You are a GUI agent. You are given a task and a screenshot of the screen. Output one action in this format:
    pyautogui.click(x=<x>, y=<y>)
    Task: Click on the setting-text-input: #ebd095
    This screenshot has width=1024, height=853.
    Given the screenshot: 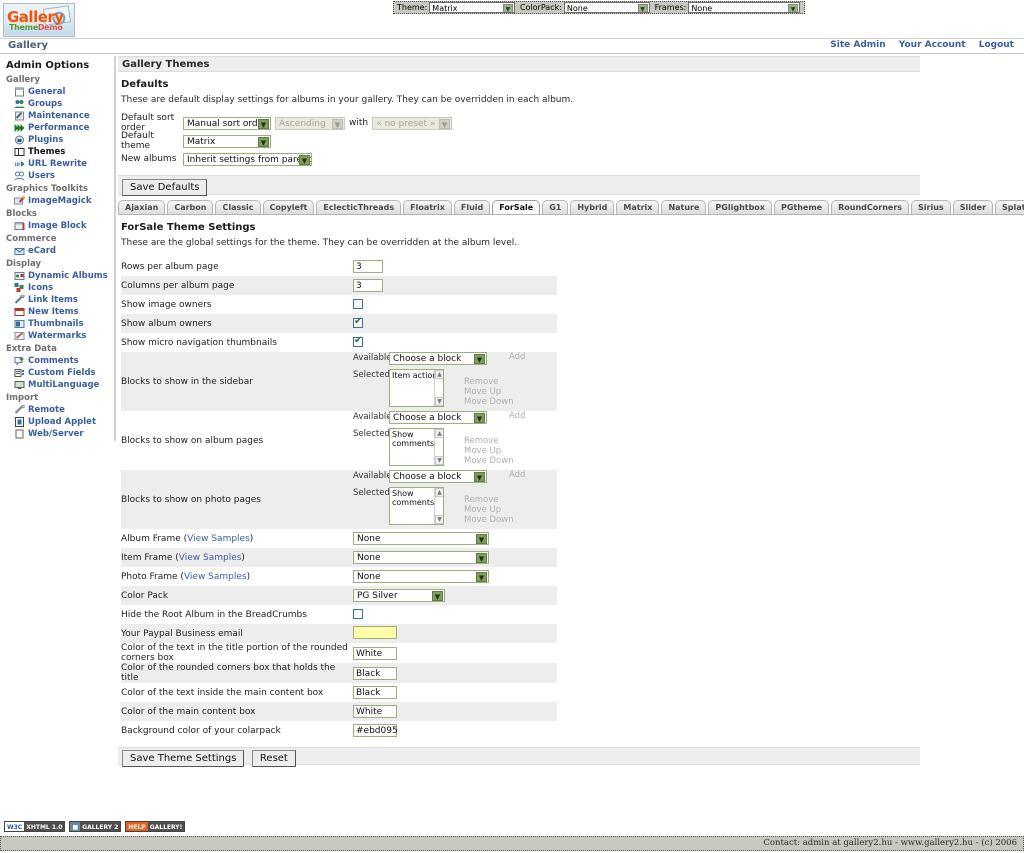 What is the action you would take?
    pyautogui.click(x=375, y=730)
    